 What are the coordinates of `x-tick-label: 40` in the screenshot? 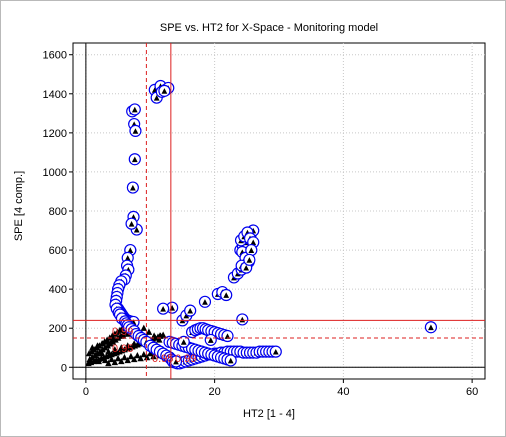 It's located at (343, 392).